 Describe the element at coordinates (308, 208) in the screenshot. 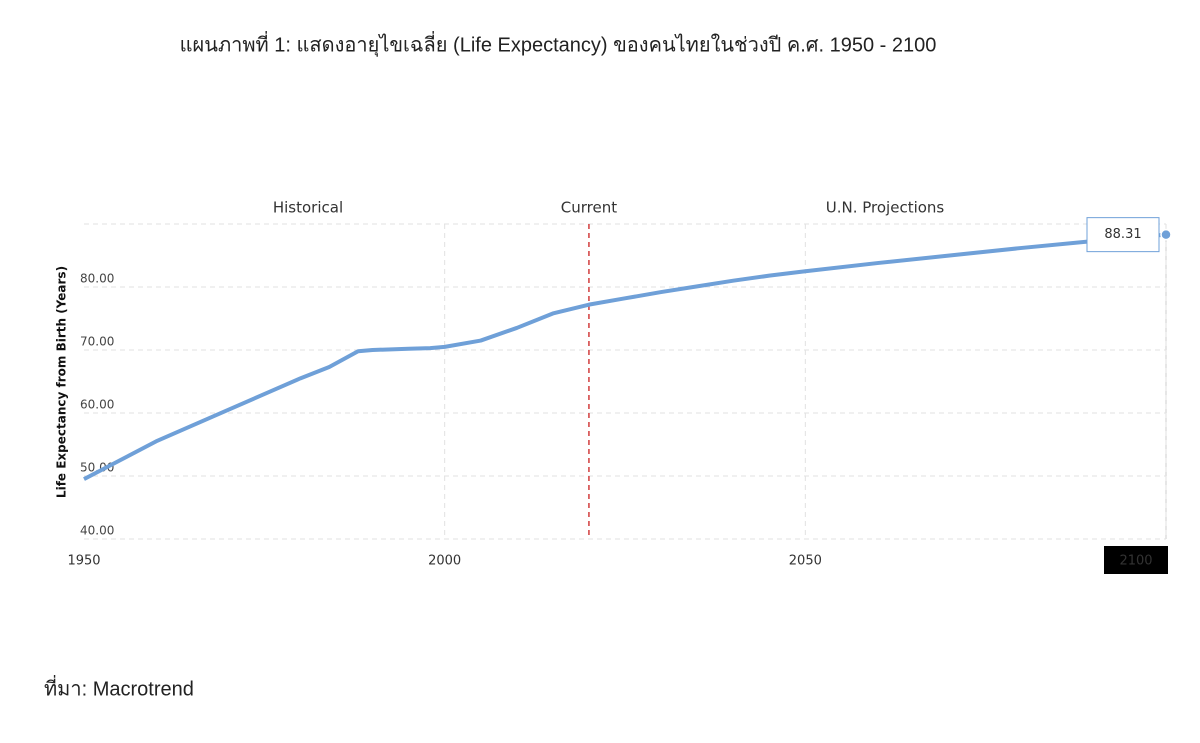

I see `section-label: Historical` at that location.